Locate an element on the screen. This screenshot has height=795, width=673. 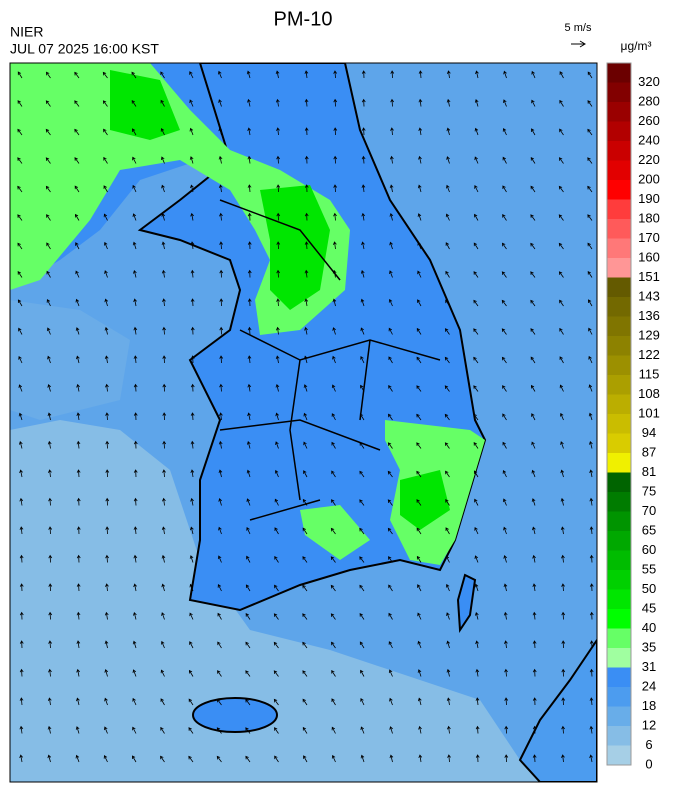
datetime: JUL 07 2025 16:00 KST is located at coordinates (84, 49).